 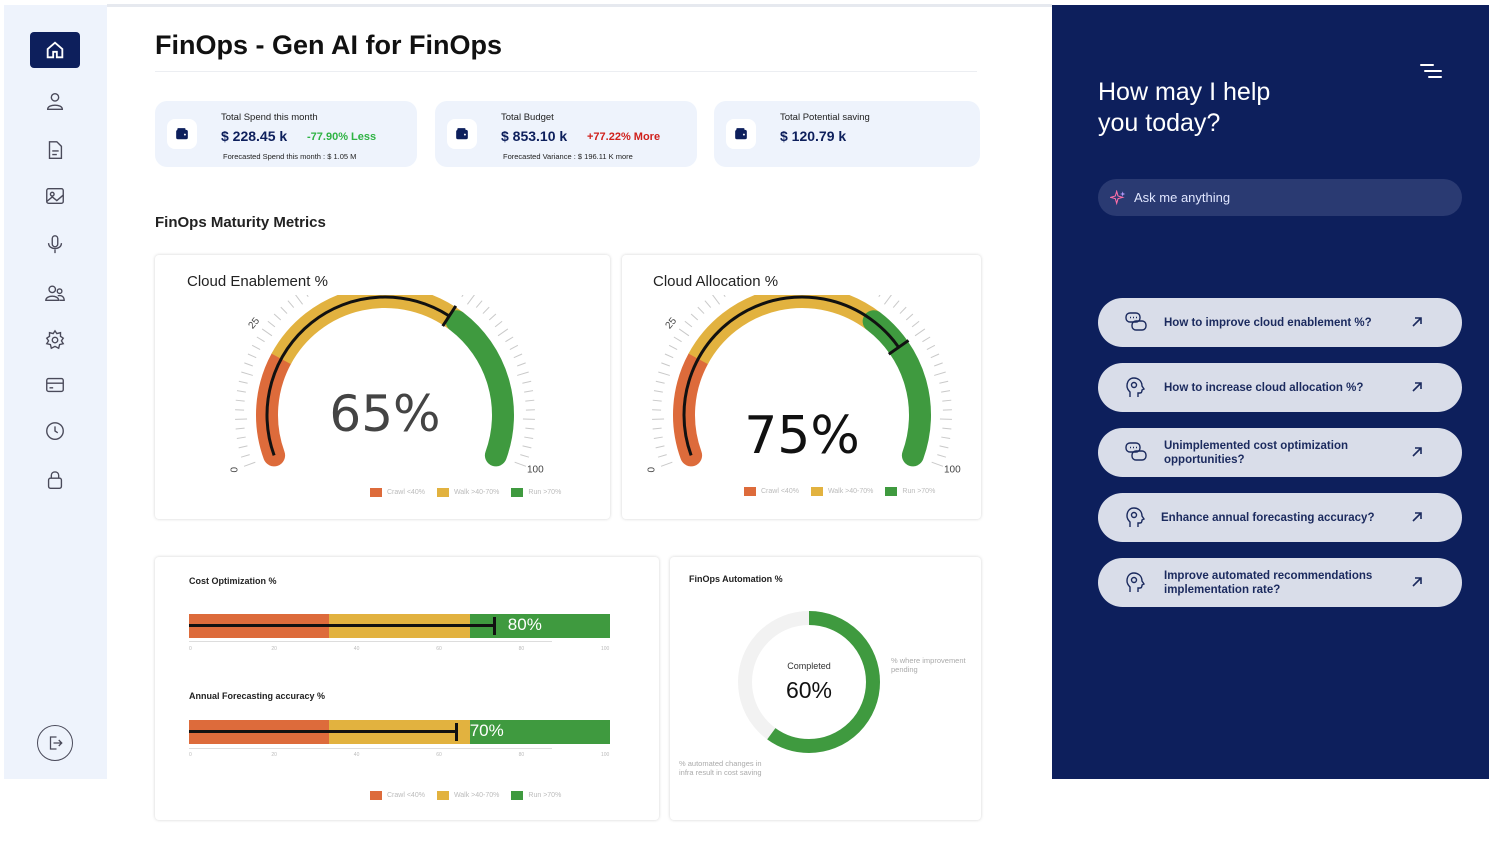 I want to click on sidebar-item-documents, so click(x=55, y=150).